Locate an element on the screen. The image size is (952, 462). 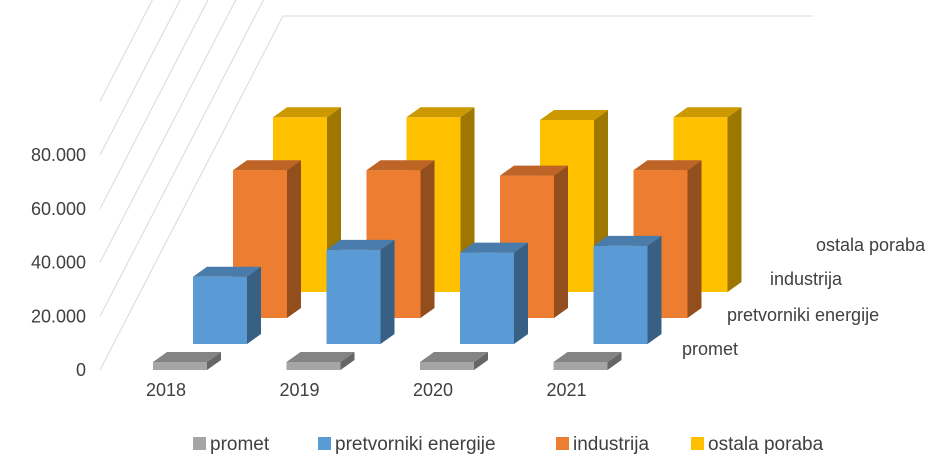
bar-pretvorniki-energije-2021 is located at coordinates (627, 289).